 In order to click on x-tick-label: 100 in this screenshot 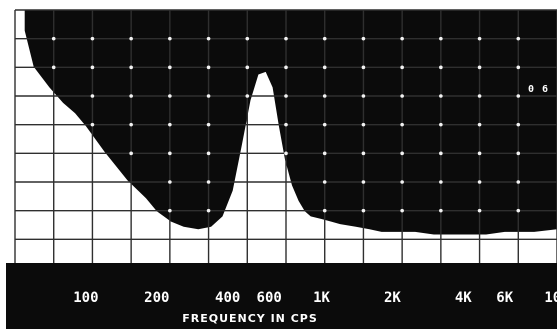, I will do `click(85, 298)`.